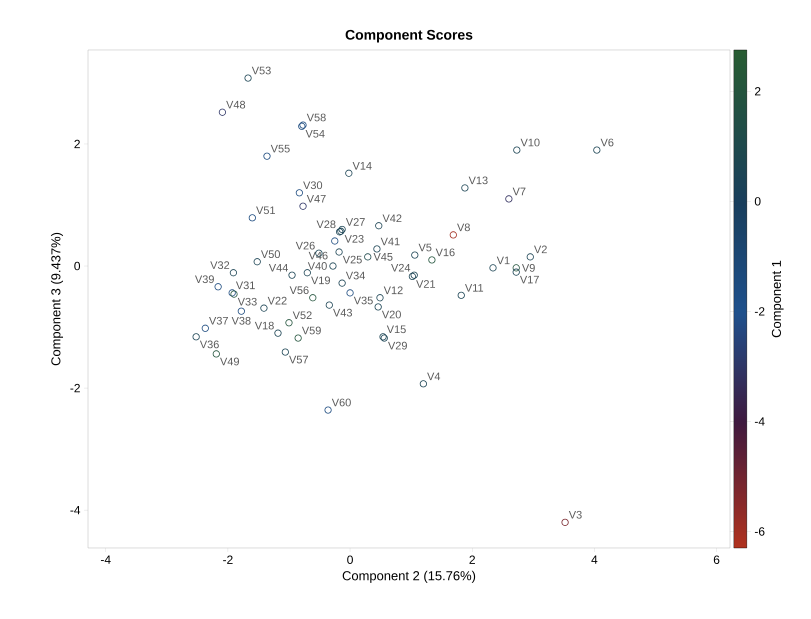 This screenshot has height=619, width=811. Describe the element at coordinates (759, 531) in the screenshot. I see `color-bar-label: -6` at that location.